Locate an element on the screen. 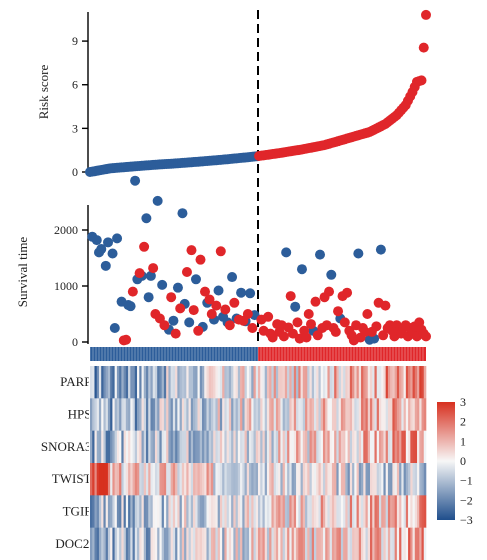 The width and height of the screenshot is (487, 560). heatmap-colorbar: 3 2 1 0 −1 −2 −3 is located at coordinates (455, 461).